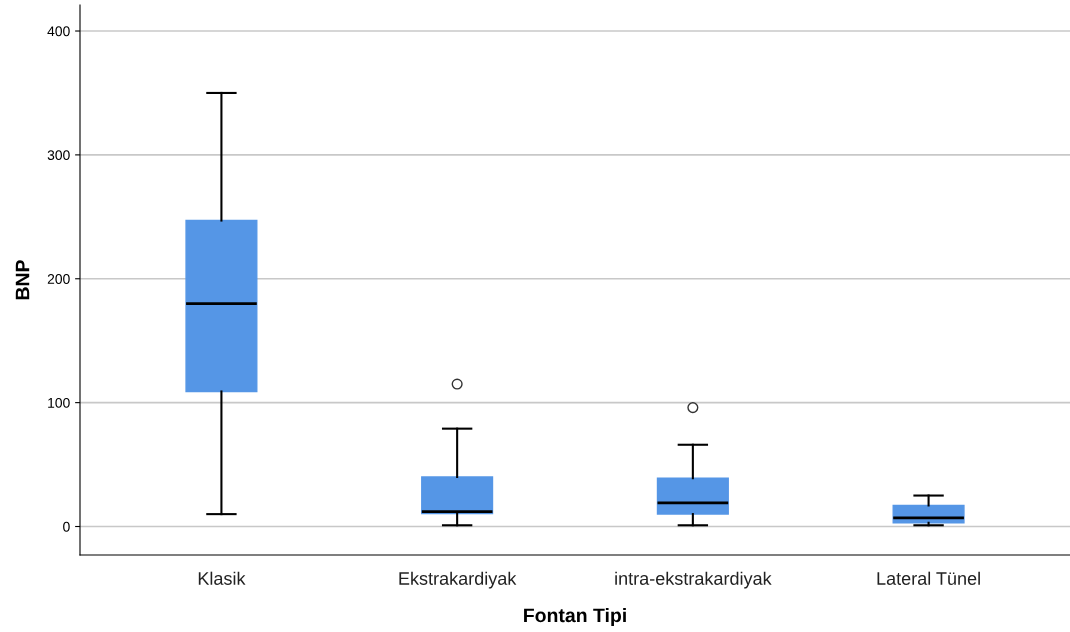  I want to click on x-tick-label: intra-ekstrakardiyak, so click(693, 580).